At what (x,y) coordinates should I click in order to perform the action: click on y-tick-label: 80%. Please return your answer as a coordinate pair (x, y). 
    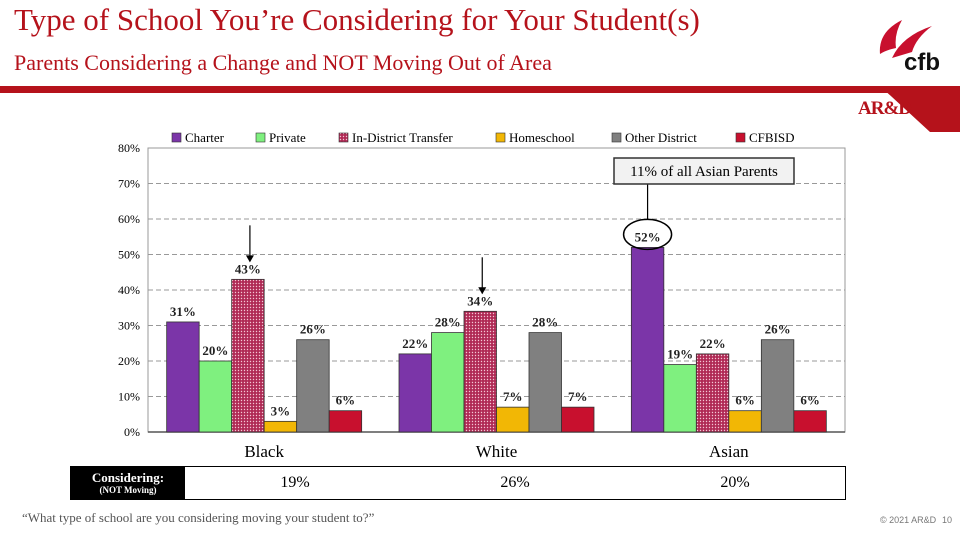
    Looking at the image, I should click on (129, 148).